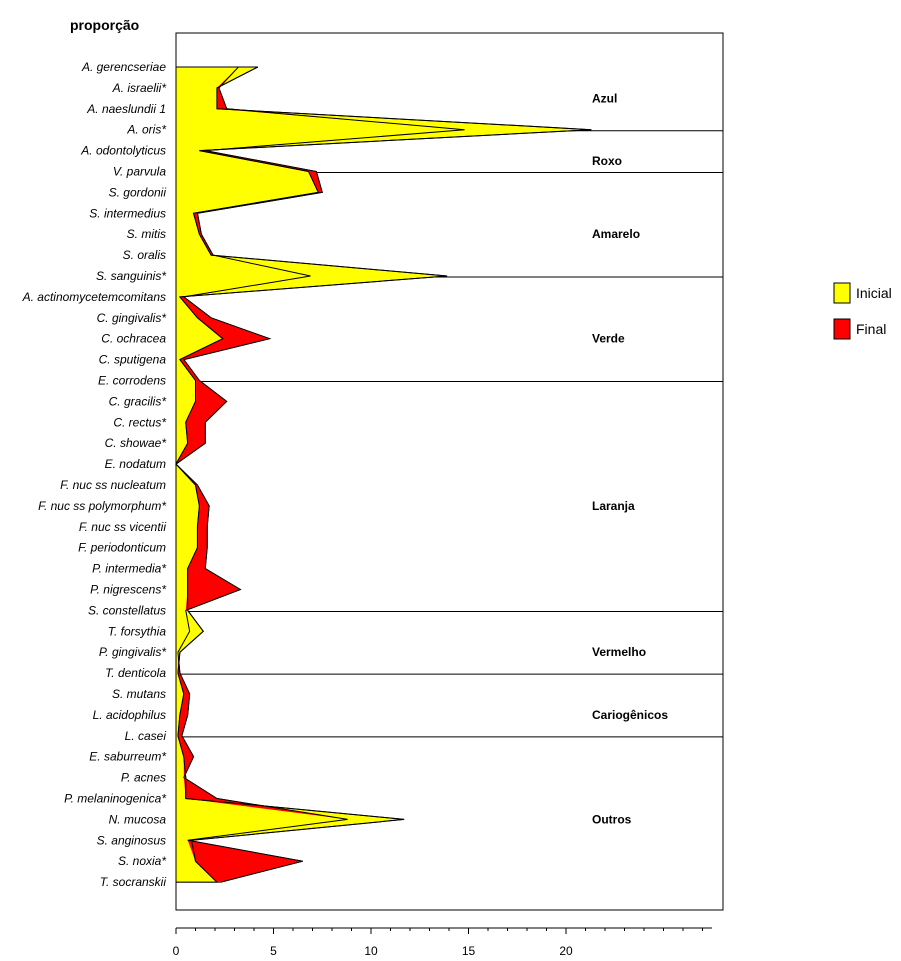 This screenshot has width=901, height=961. Describe the element at coordinates (126, 109) in the screenshot. I see `category-label: A. naeslundii 1` at that location.